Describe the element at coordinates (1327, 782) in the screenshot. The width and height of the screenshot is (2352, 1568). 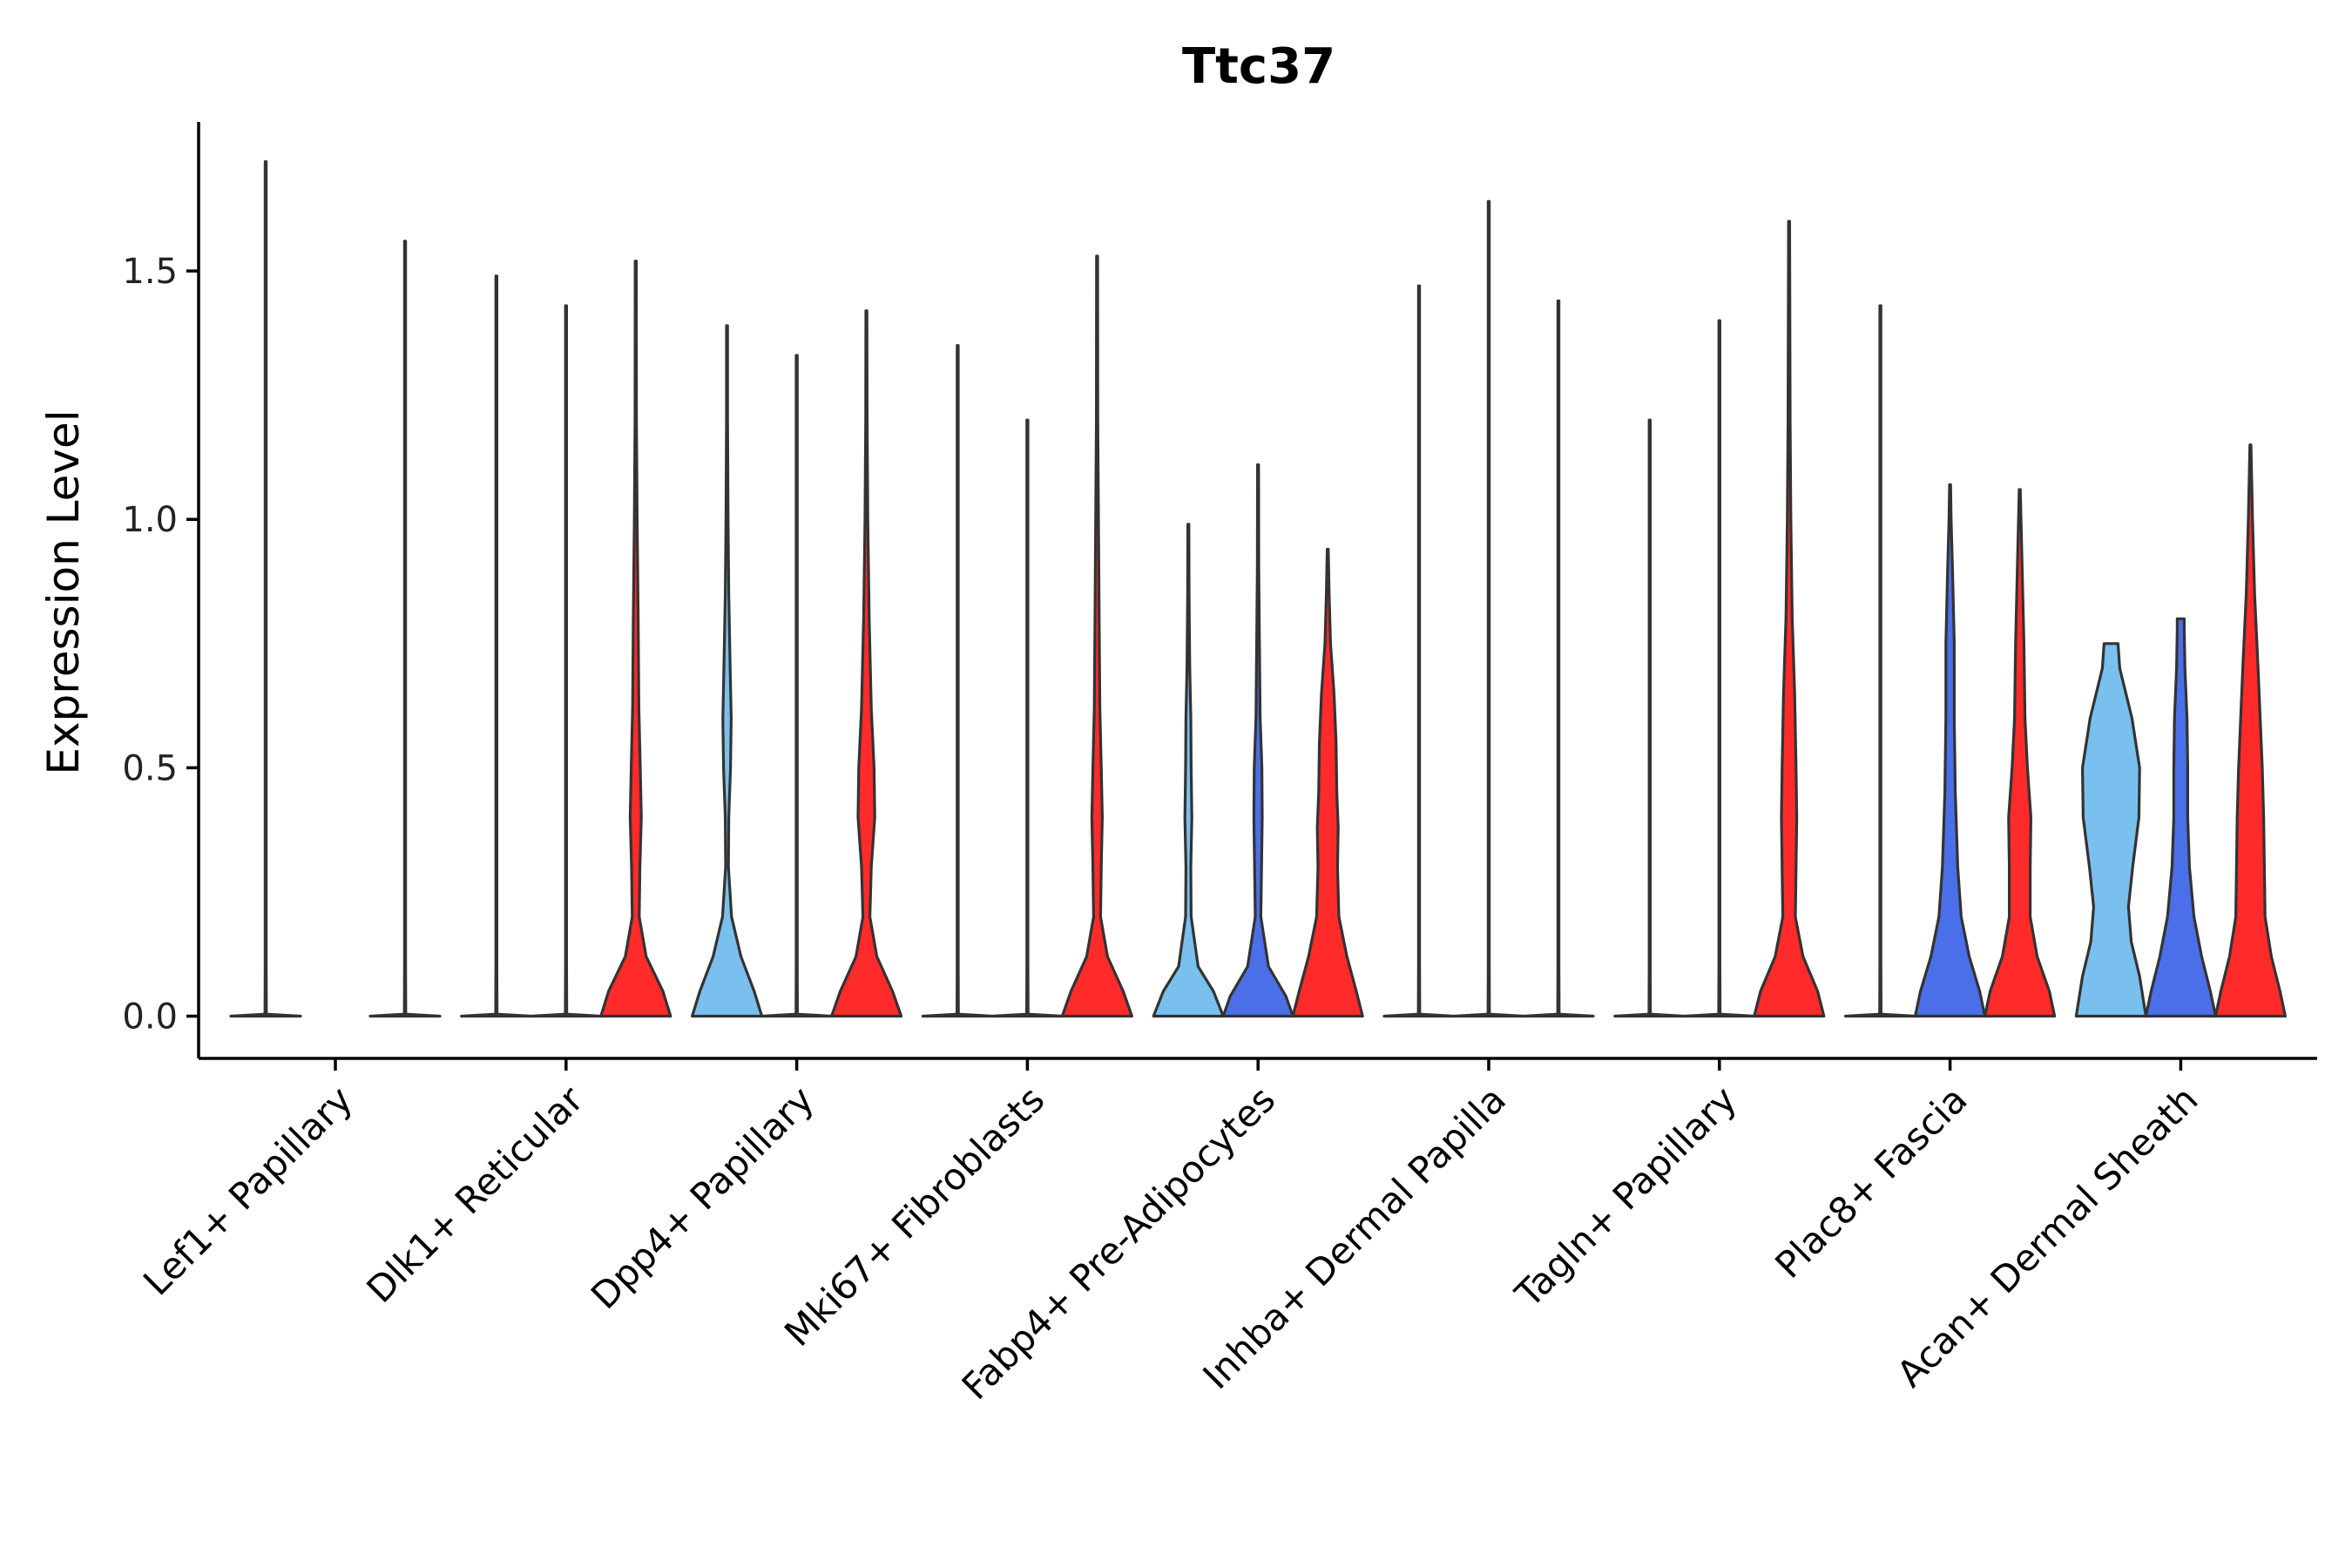
I see `violin-fabp4-pre-adipocytes-group_c` at that location.